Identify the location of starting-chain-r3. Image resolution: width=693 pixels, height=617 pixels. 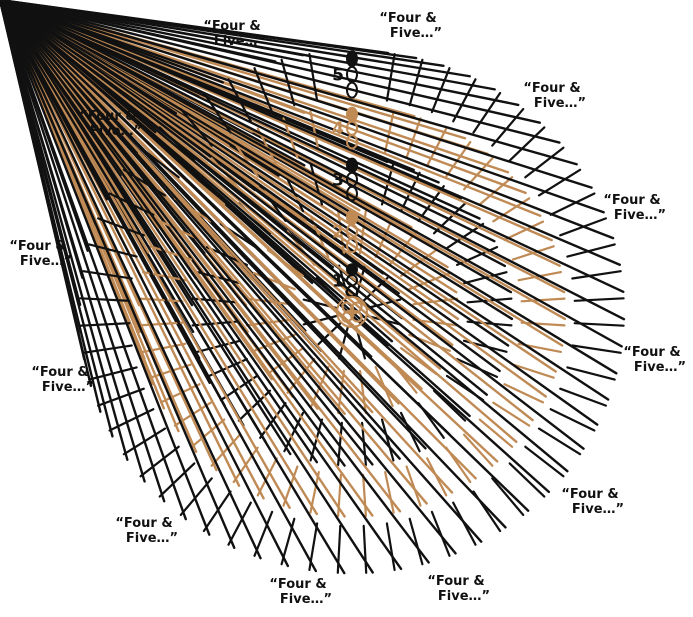
(352, 179).